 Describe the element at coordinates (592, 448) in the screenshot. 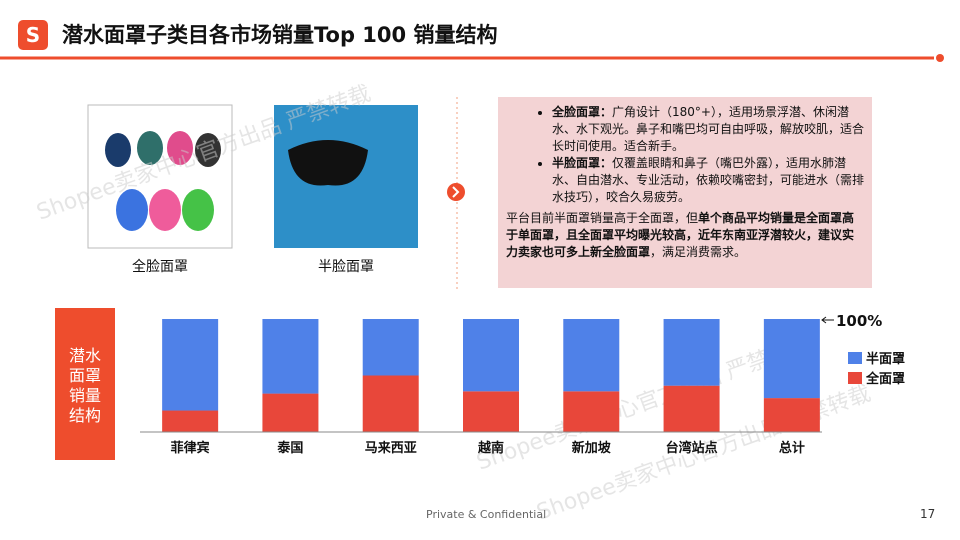

I see `x-tick-label: 新加坡` at that location.